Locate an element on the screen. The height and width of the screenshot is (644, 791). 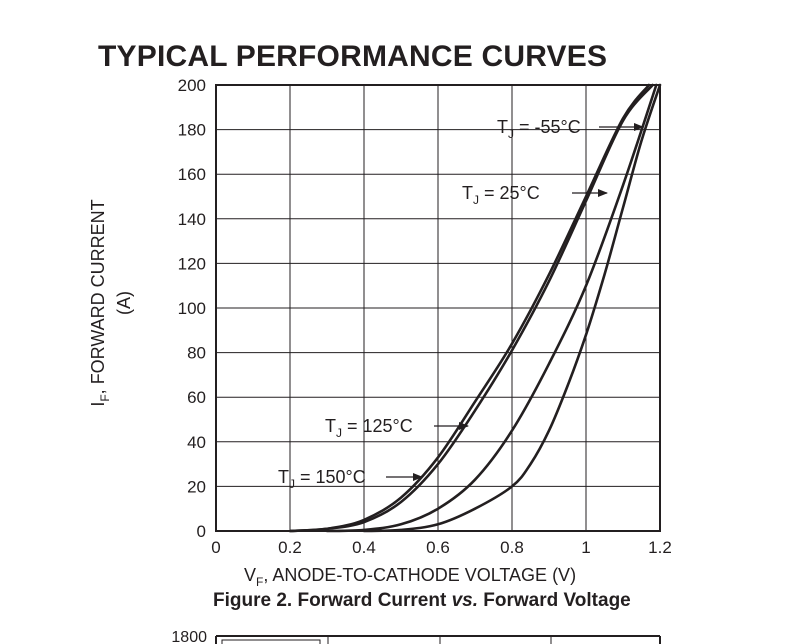
y-tick-label: 100 is located at coordinates (192, 308).